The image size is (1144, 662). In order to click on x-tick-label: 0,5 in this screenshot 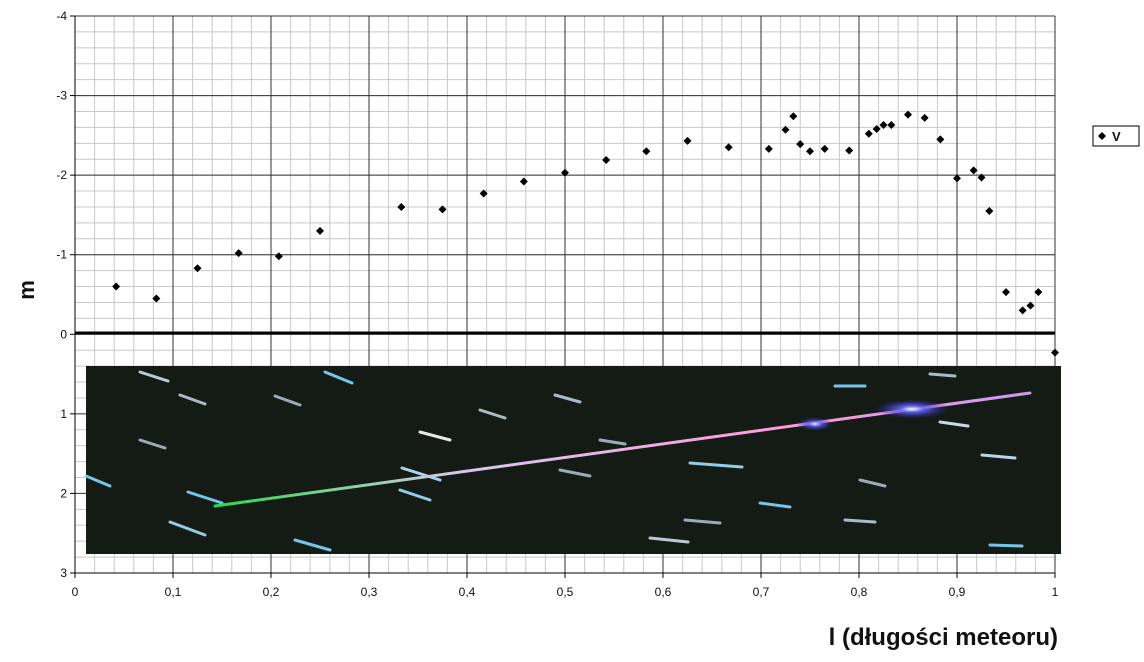, I will do `click(565, 592)`.